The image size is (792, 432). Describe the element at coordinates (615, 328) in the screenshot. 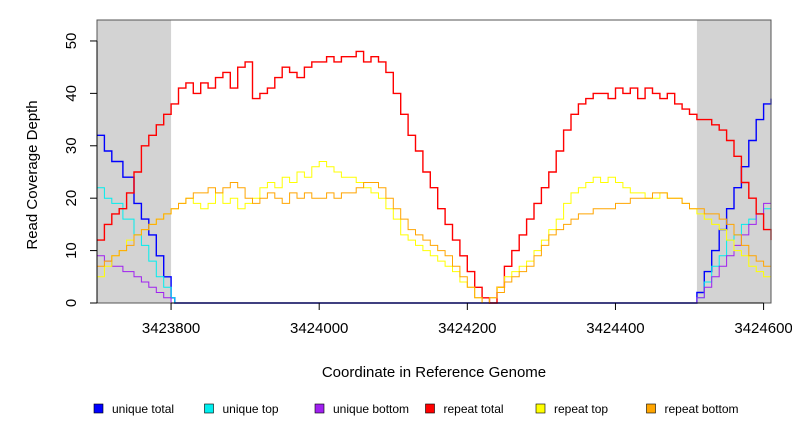

I see `x-tick-label: 3424400` at that location.